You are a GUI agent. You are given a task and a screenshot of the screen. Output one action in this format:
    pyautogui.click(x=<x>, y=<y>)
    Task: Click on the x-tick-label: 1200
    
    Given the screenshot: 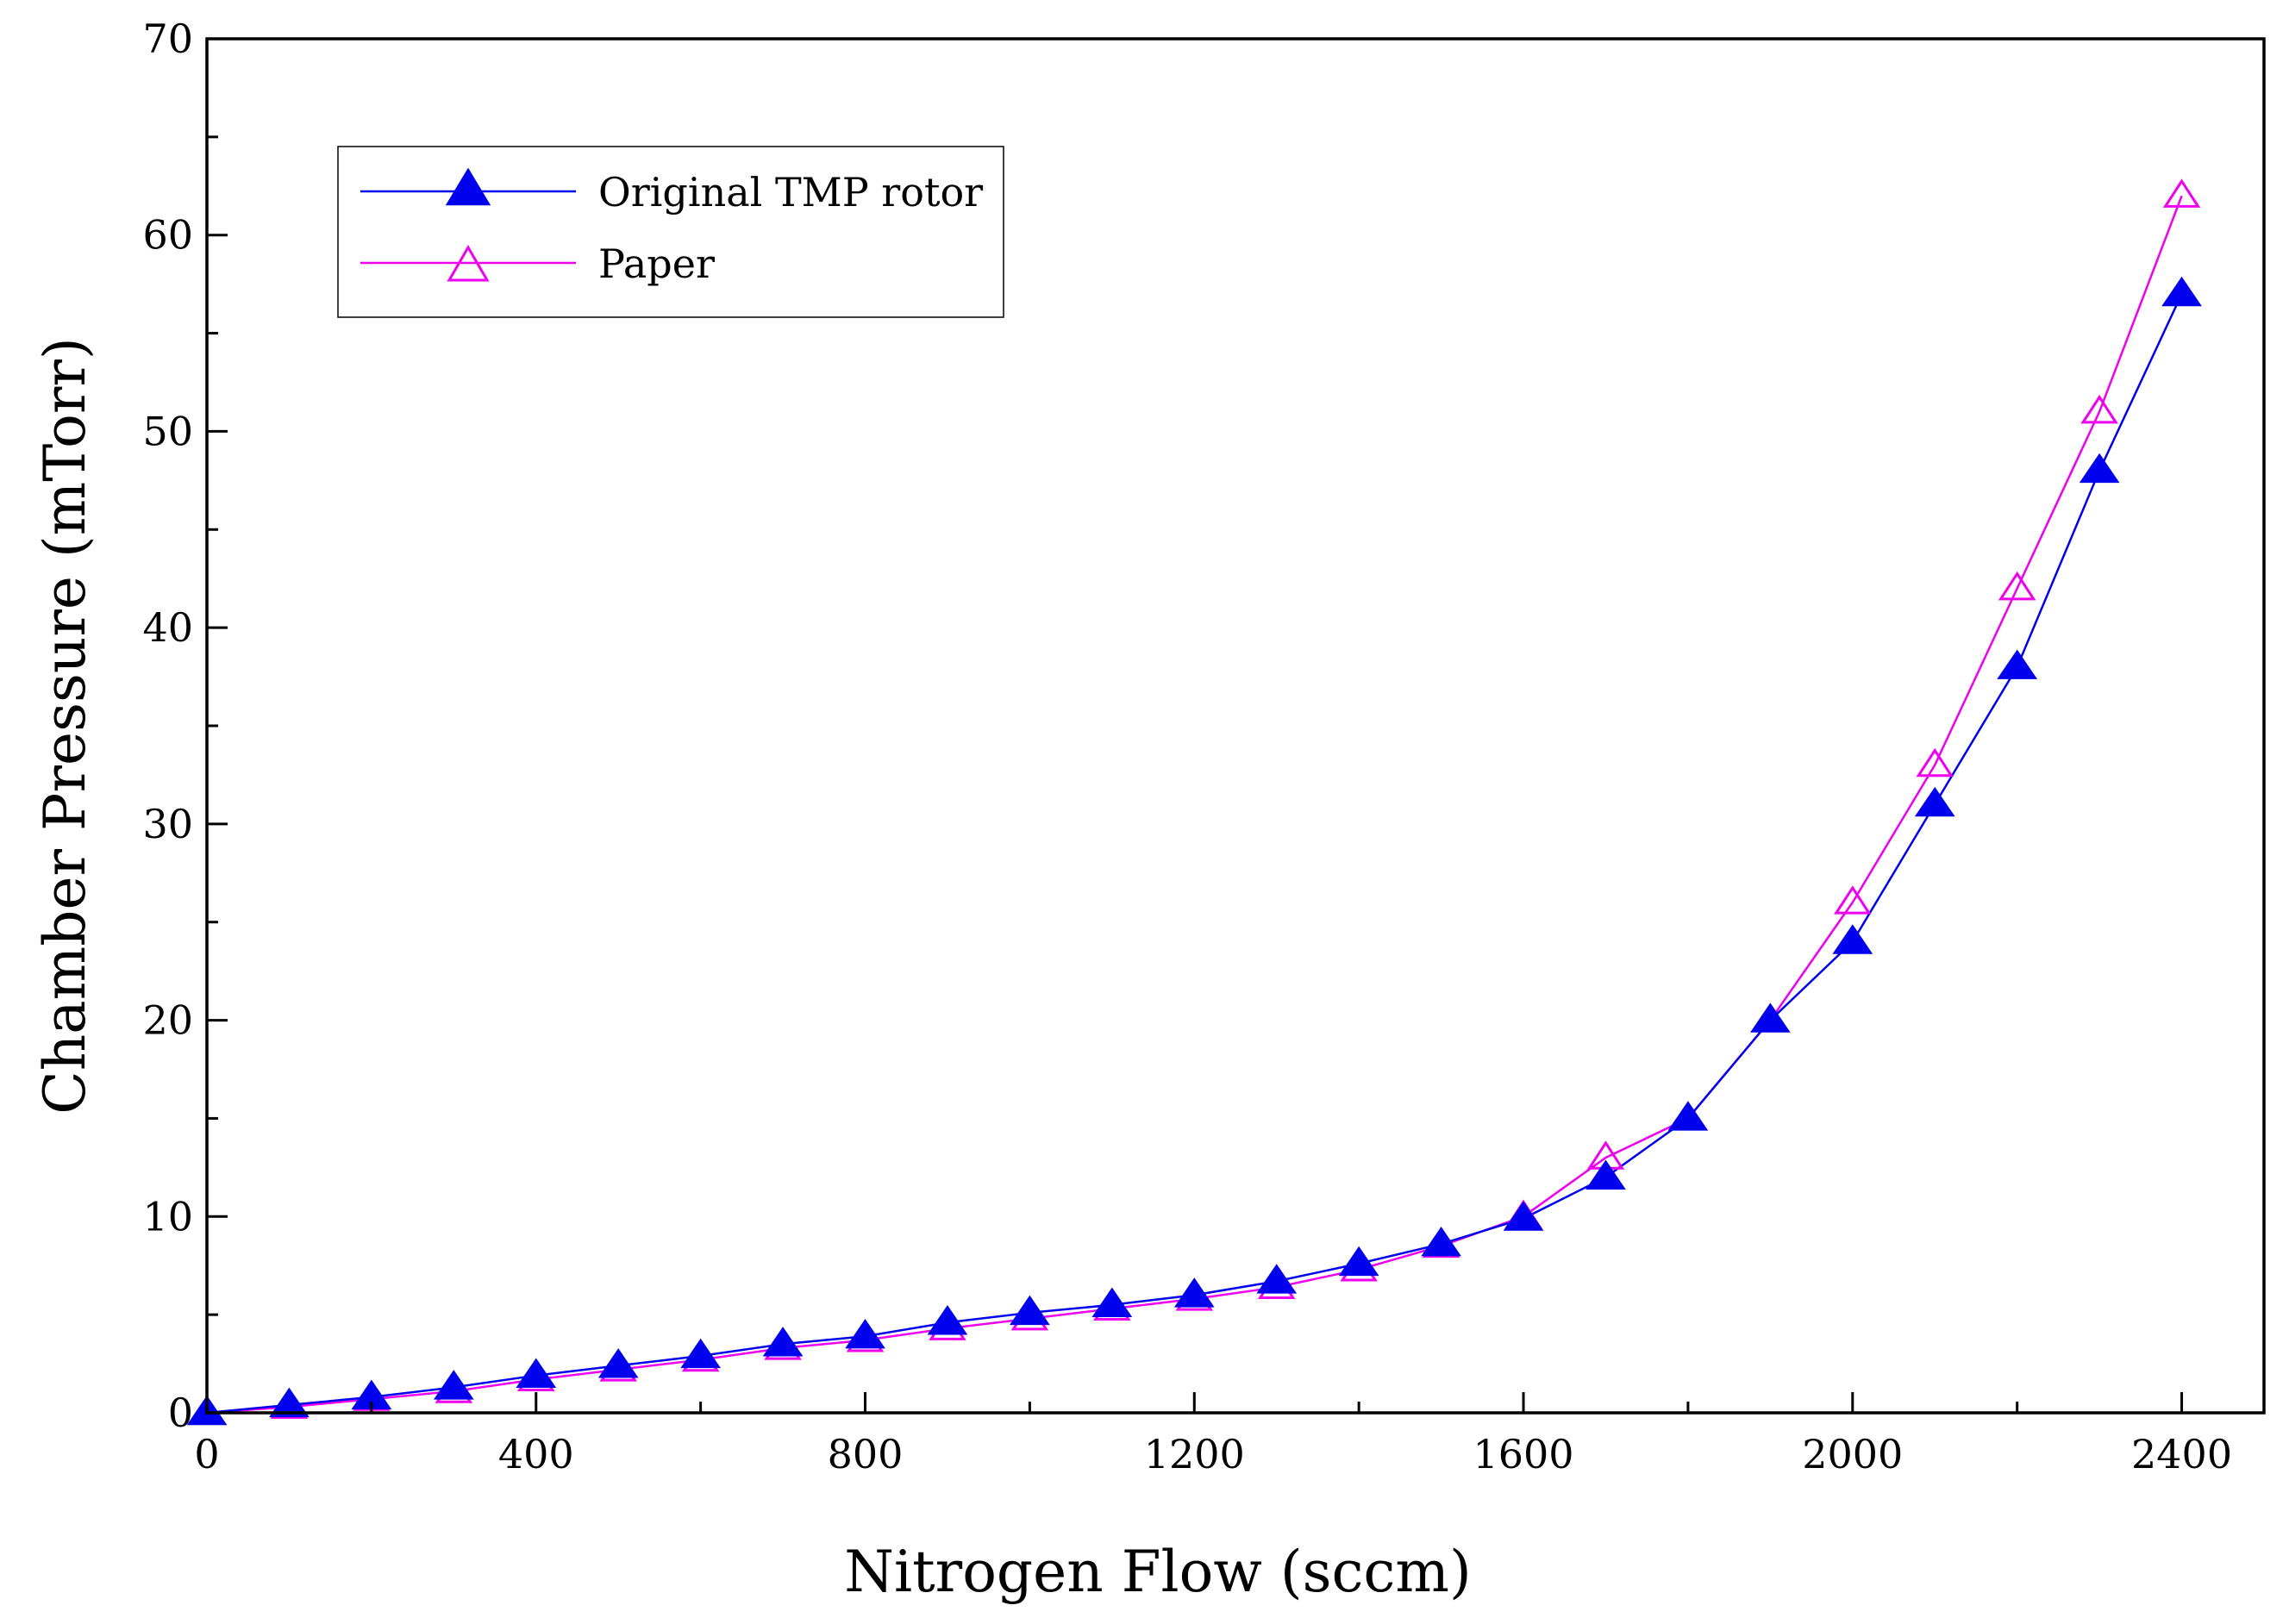 What is the action you would take?
    pyautogui.click(x=1194, y=1454)
    